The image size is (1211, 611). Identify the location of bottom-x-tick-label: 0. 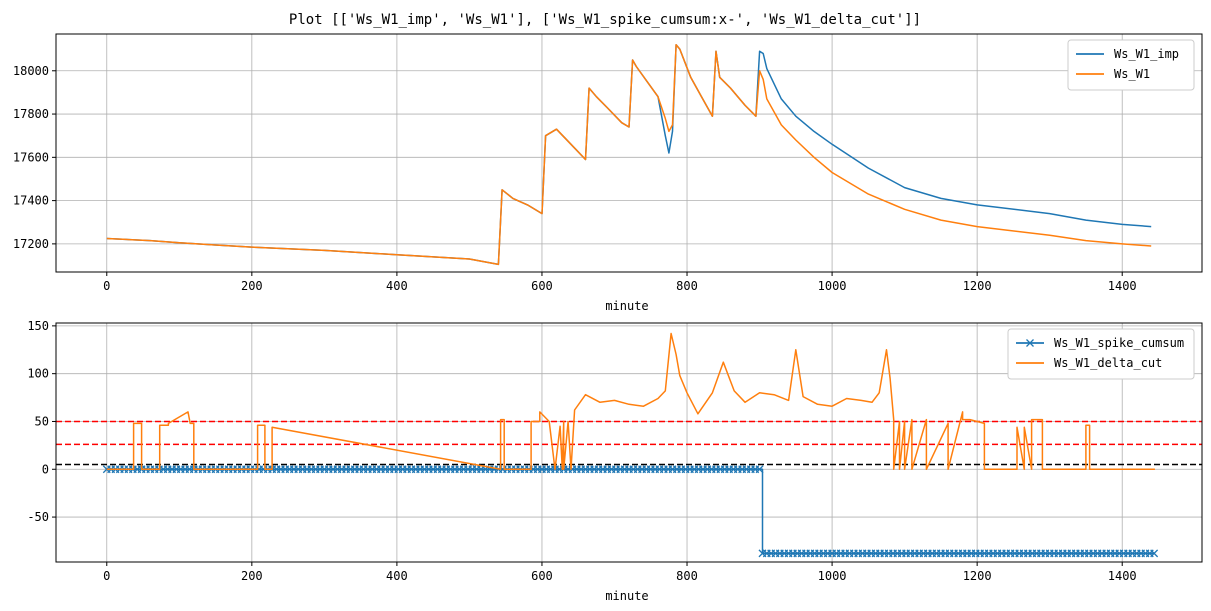
(106, 576).